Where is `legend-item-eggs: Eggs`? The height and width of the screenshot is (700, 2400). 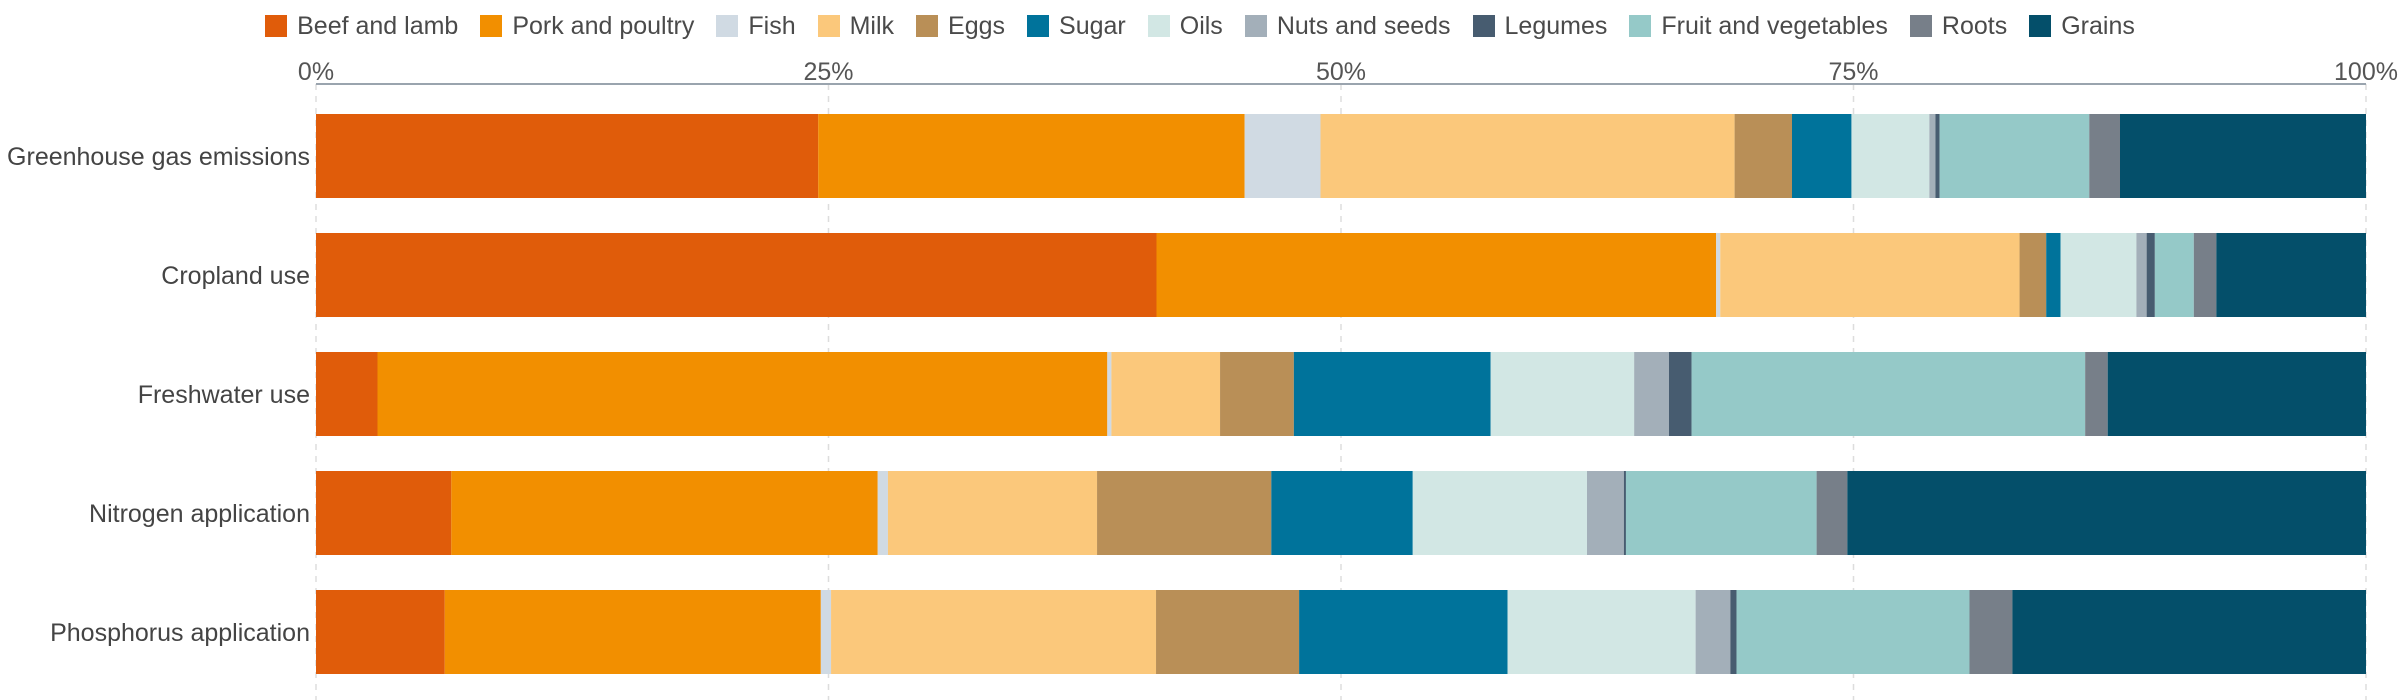
legend-item-eggs: Eggs is located at coordinates (960, 26).